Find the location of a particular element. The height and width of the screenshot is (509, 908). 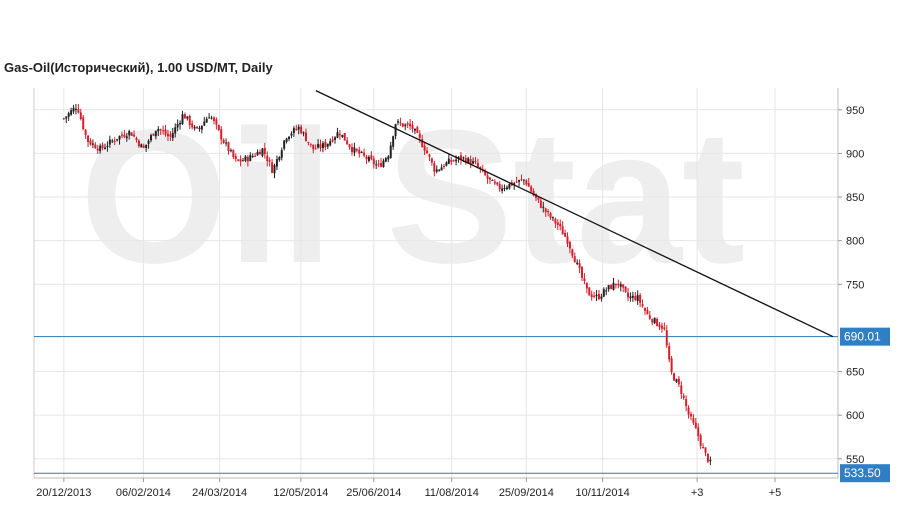

x-tick-label: 11/08/2014 is located at coordinates (452, 493).